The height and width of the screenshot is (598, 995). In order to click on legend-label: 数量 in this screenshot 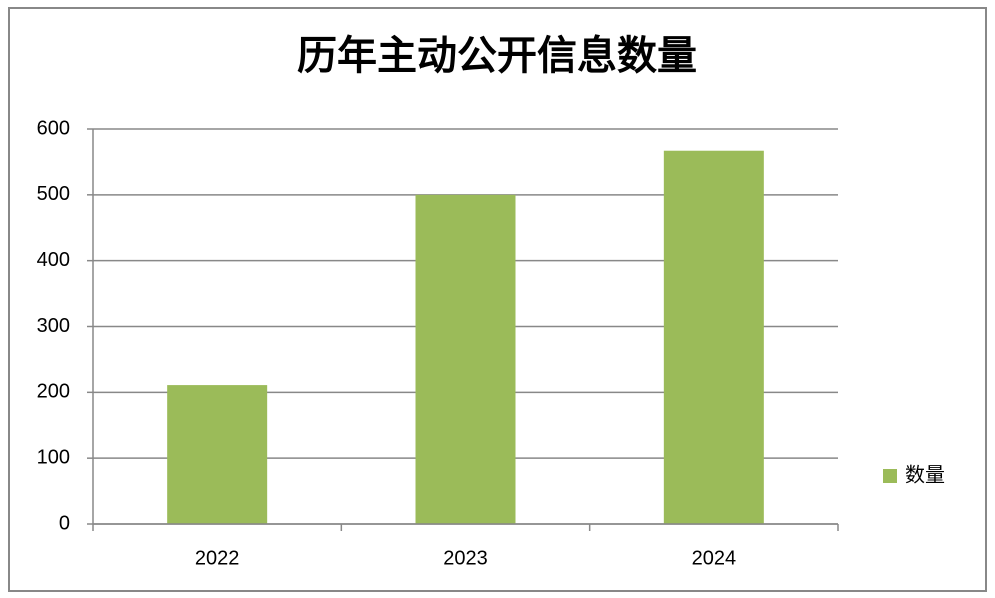, I will do `click(925, 474)`.